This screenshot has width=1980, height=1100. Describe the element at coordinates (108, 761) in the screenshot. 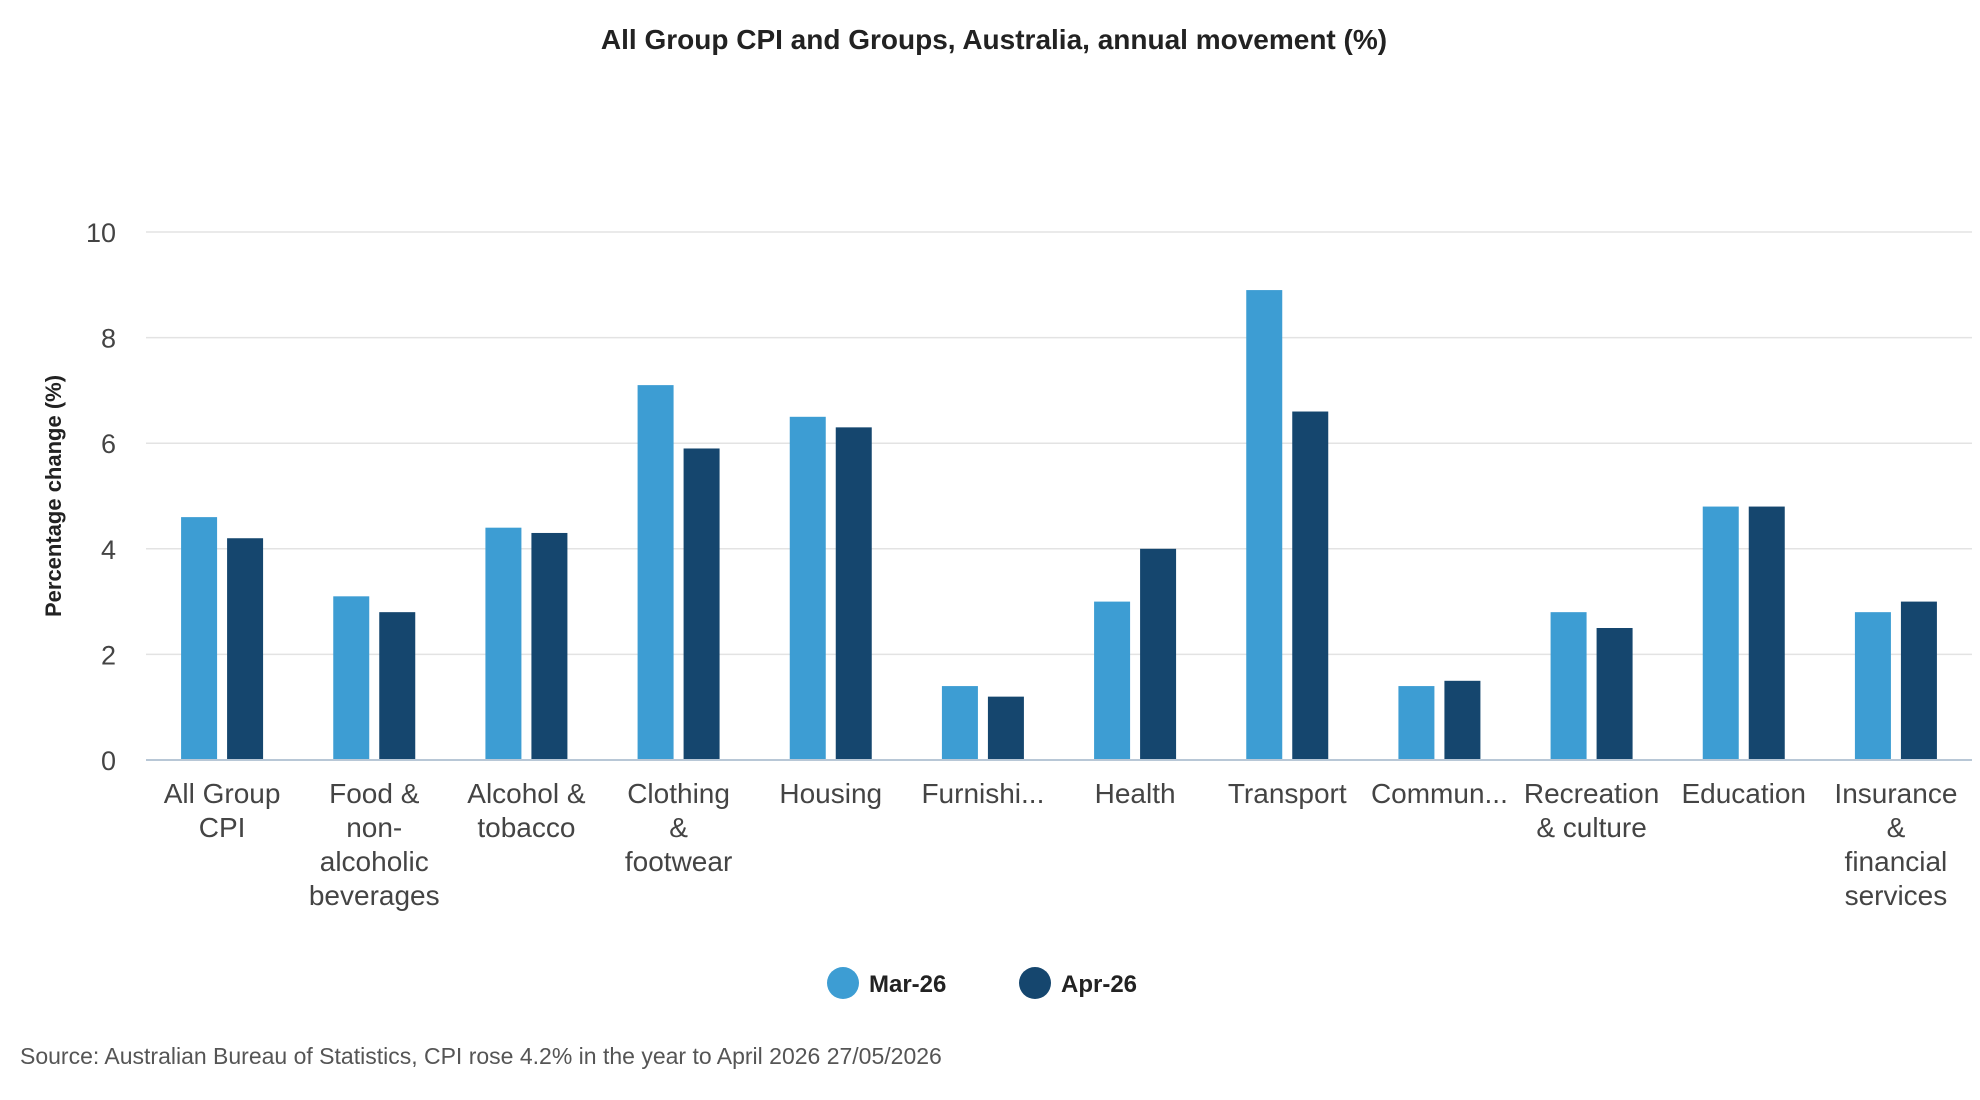

I see `y-tick-label: 0` at that location.